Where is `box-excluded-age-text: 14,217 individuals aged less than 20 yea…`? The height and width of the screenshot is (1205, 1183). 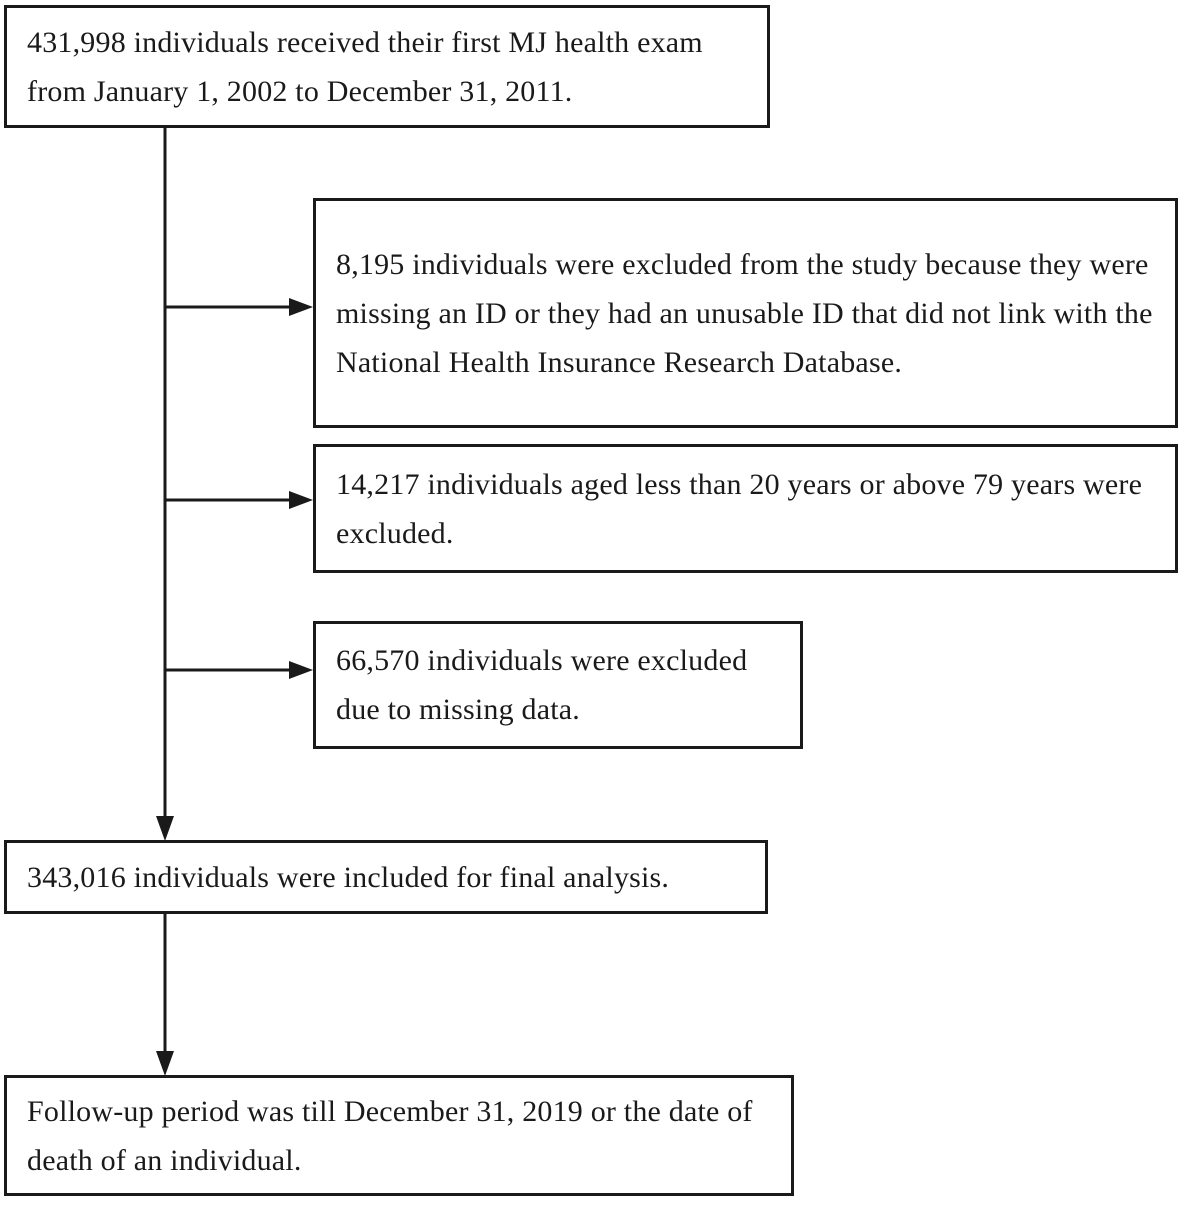 box-excluded-age-text: 14,217 individuals aged less than 20 yea… is located at coordinates (739, 508).